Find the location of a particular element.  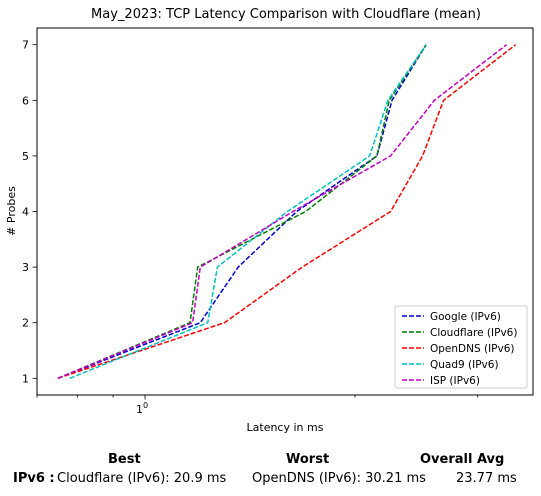

y-tick-label: 5 is located at coordinates (25, 156).